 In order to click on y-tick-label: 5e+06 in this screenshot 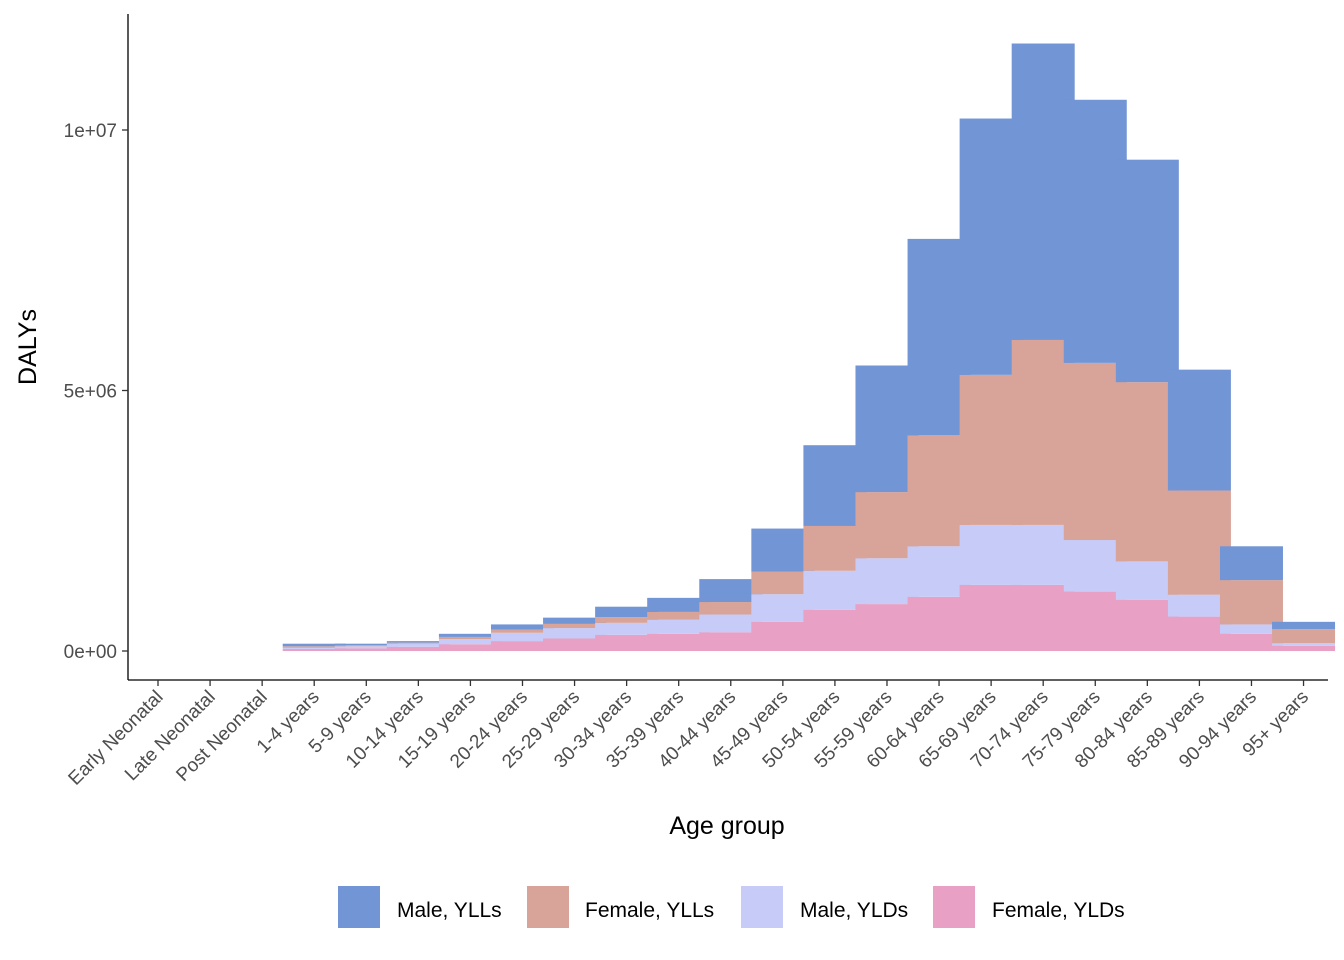, I will do `click(90, 392)`.